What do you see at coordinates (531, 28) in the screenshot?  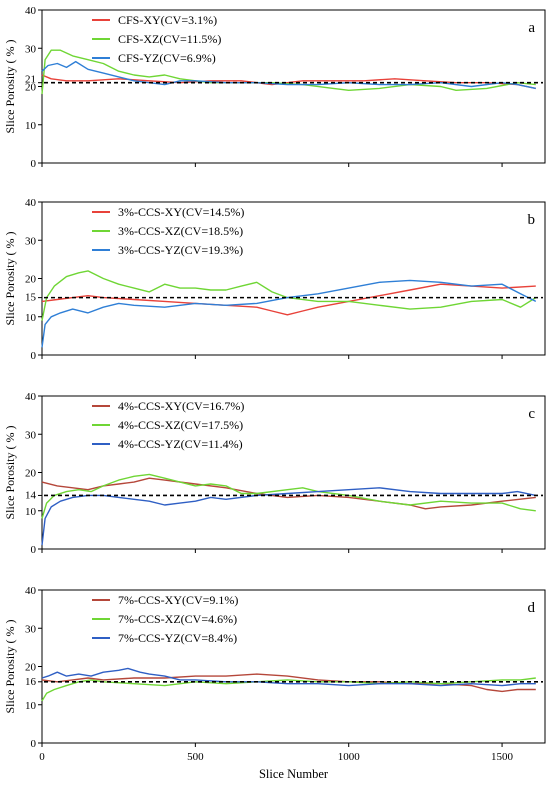 I see `panel-tag: a` at bounding box center [531, 28].